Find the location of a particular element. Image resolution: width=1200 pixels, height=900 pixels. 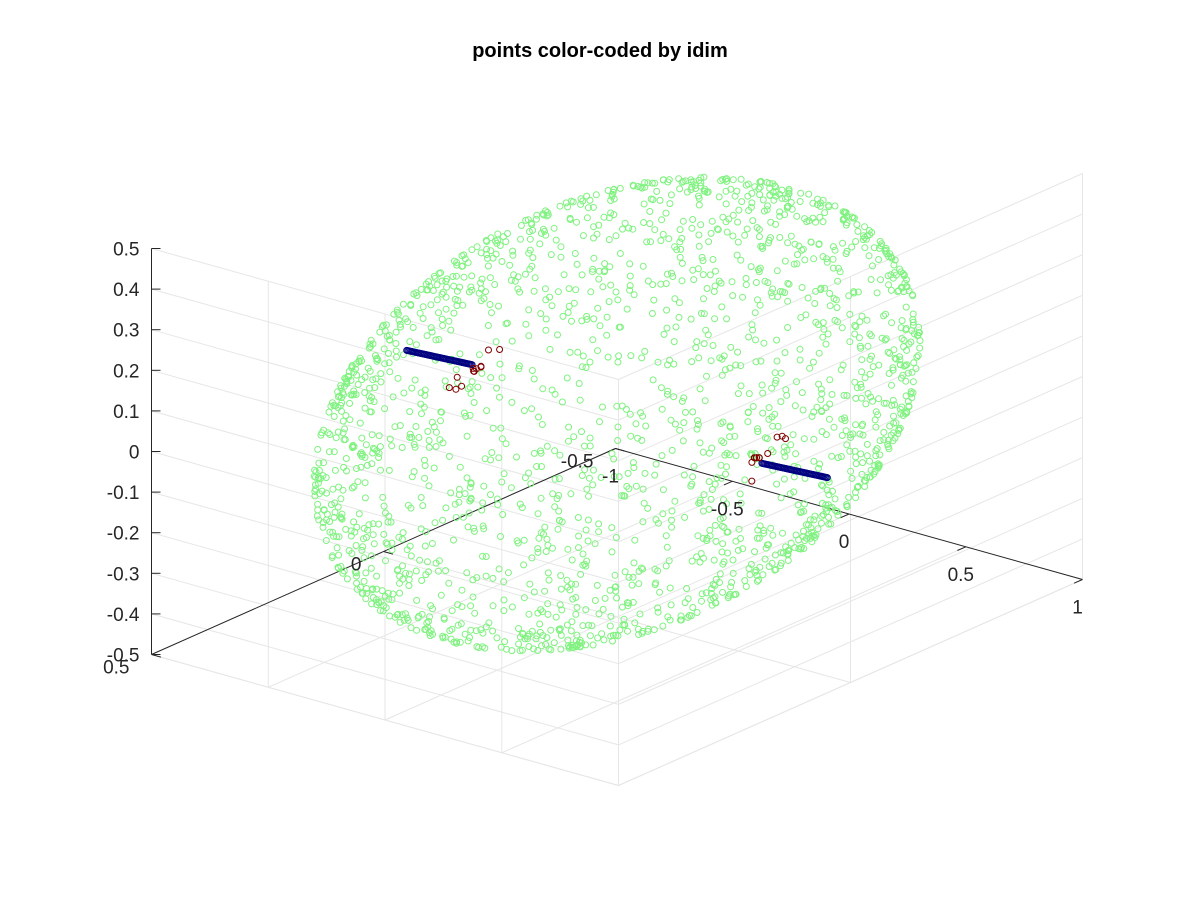

z-tick-label: 0 is located at coordinates (134, 453).